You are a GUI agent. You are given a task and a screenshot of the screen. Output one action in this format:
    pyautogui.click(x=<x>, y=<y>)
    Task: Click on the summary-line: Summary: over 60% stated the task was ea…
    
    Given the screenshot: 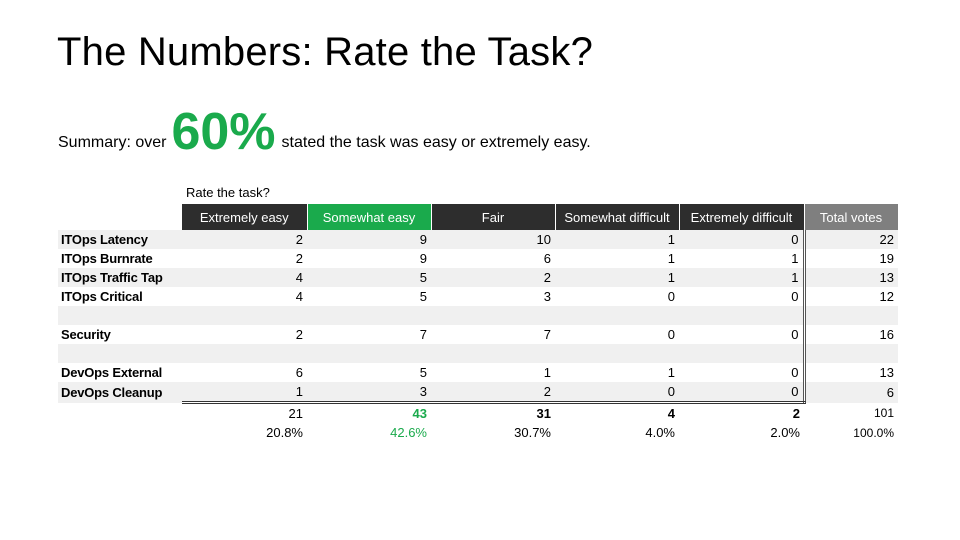 What is the action you would take?
    pyautogui.click(x=324, y=125)
    